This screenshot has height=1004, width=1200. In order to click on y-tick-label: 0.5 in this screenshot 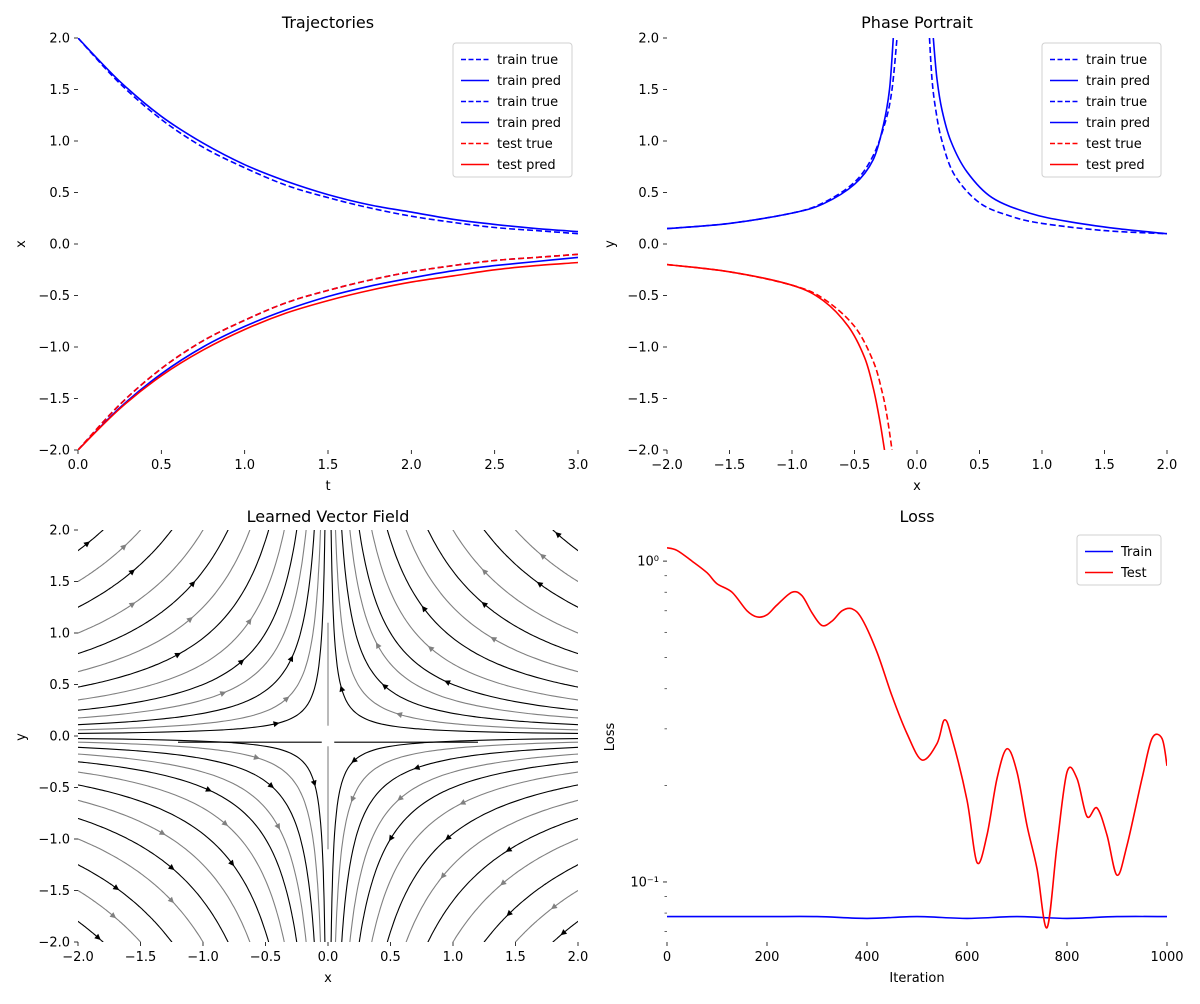, I will do `click(59, 685)`.